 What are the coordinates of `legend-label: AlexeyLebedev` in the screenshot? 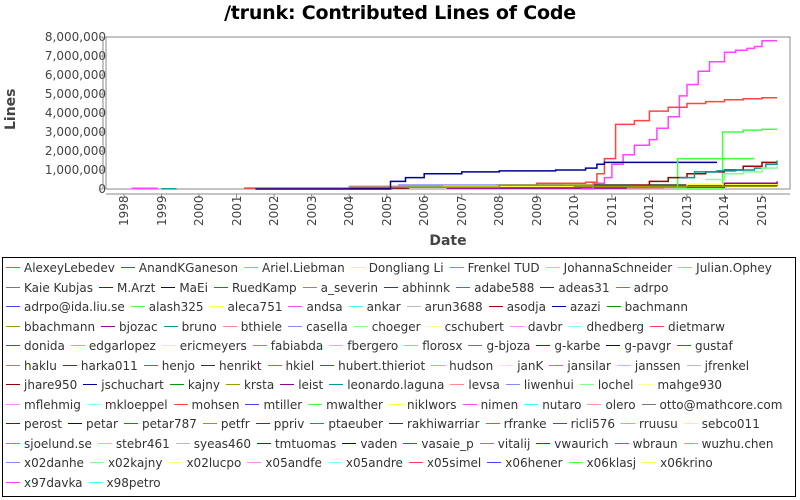 It's located at (69, 268).